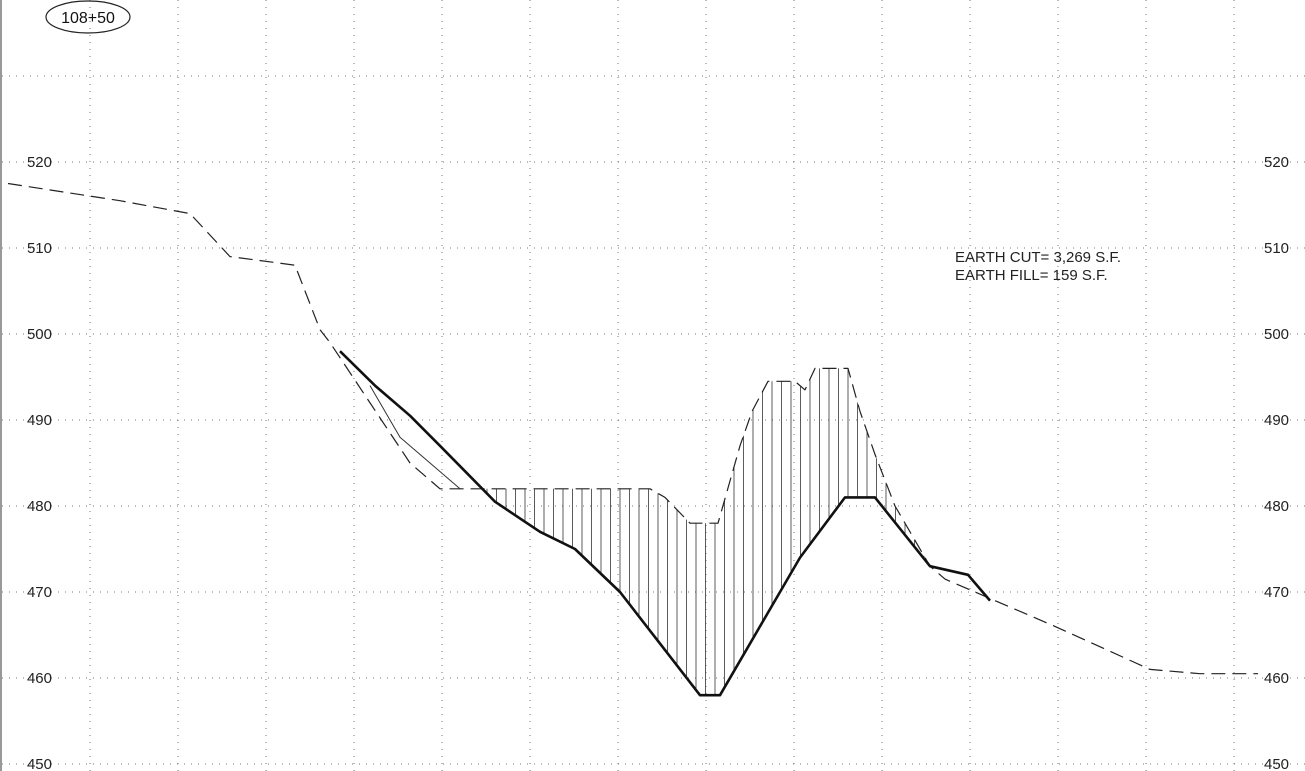  Describe the element at coordinates (1276, 420) in the screenshot. I see `y-tick-label-right: 490` at that location.